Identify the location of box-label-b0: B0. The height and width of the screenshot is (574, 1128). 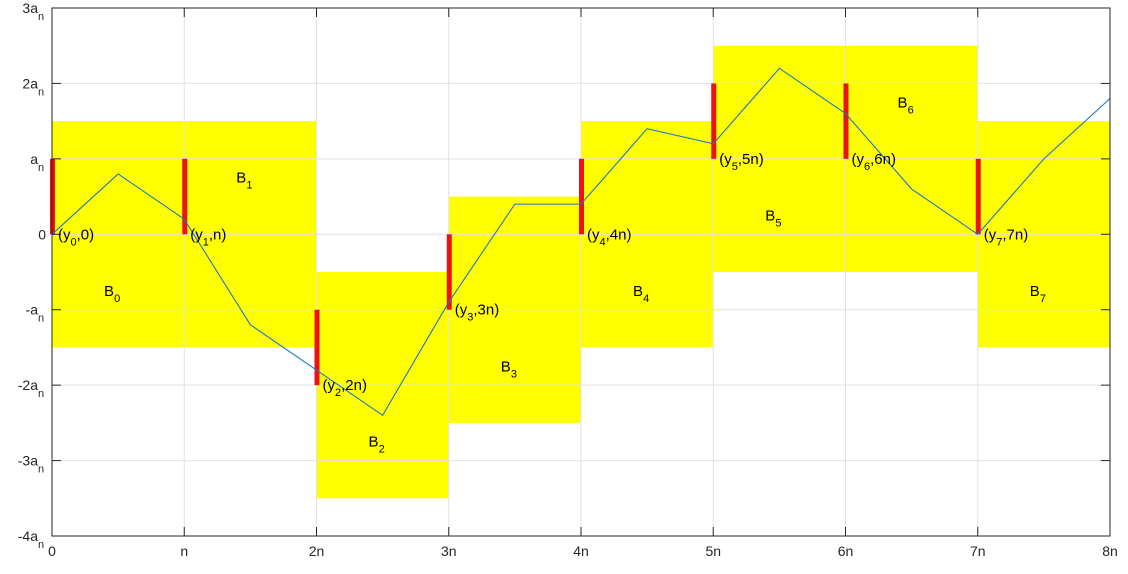
(112, 294).